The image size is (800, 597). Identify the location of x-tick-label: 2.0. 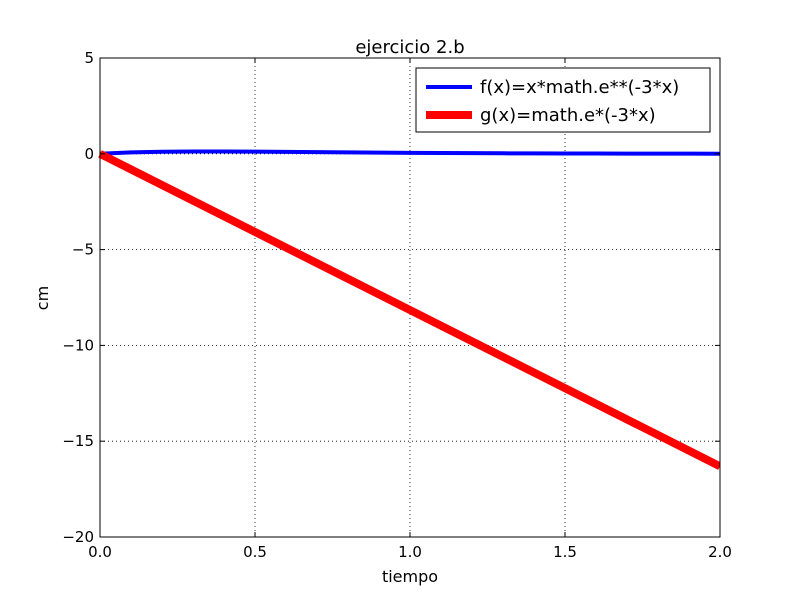
(720, 552).